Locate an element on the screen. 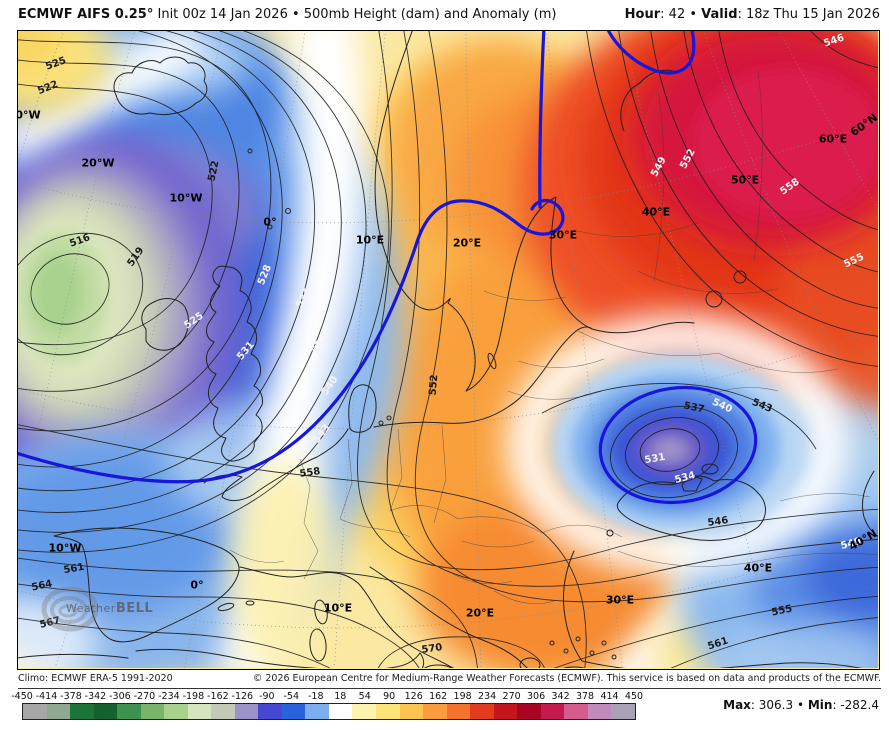 The height and width of the screenshot is (730, 889). colorbar-cells is located at coordinates (329, 711).